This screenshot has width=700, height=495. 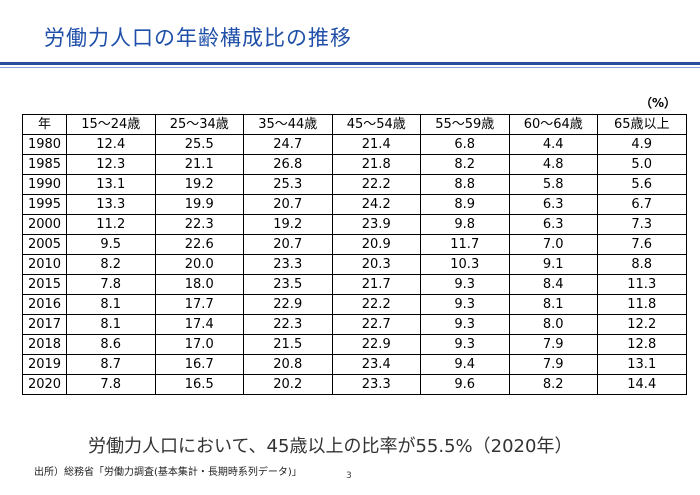 What do you see at coordinates (642, 144) in the screenshot?
I see `cell-age-65-plus: 4.9` at bounding box center [642, 144].